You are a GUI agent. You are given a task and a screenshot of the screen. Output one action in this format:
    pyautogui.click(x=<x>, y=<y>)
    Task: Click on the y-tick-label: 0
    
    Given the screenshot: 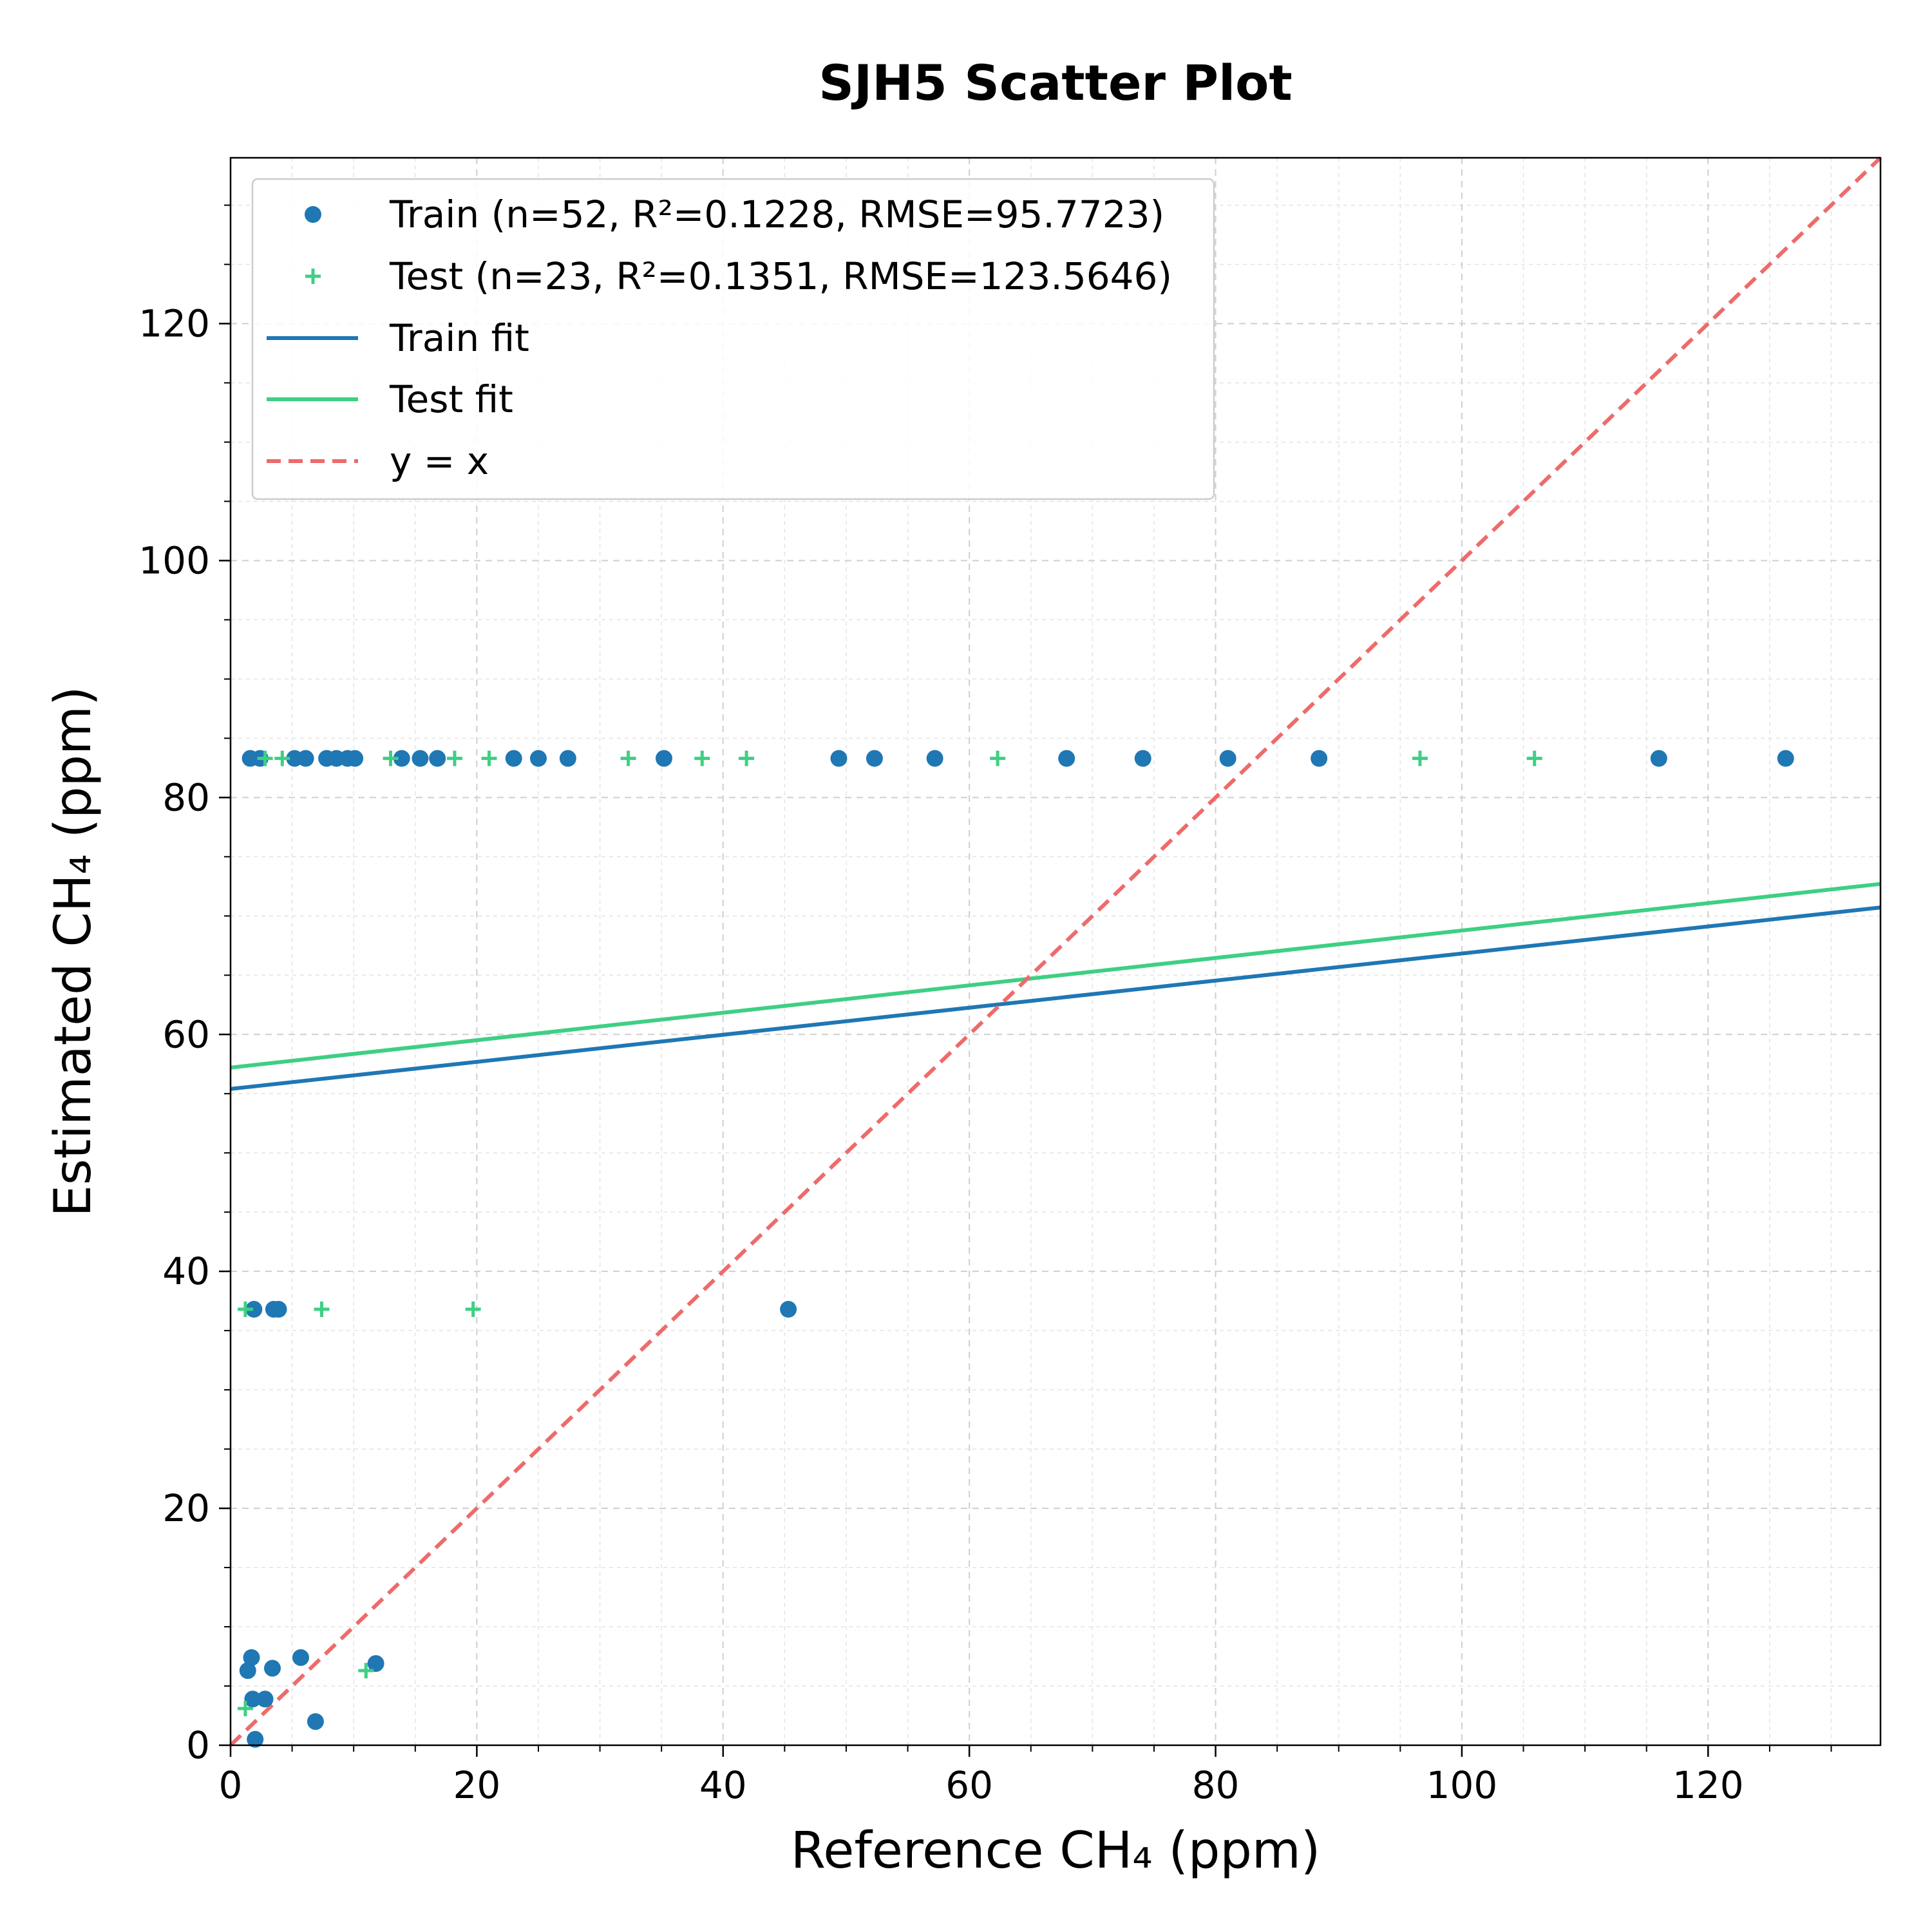 What is the action you would take?
    pyautogui.click(x=198, y=1745)
    